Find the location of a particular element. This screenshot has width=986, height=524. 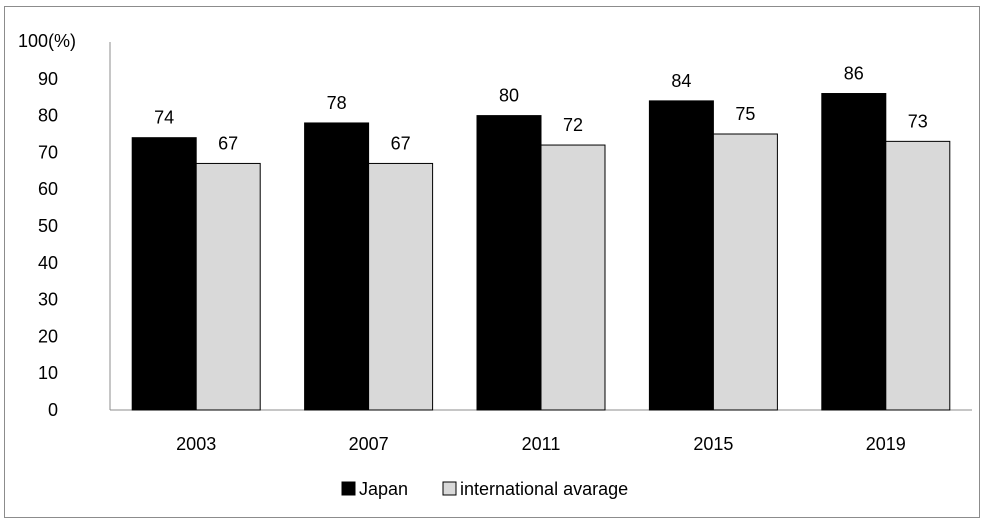

bar-international-avarage-2011 is located at coordinates (573, 277).